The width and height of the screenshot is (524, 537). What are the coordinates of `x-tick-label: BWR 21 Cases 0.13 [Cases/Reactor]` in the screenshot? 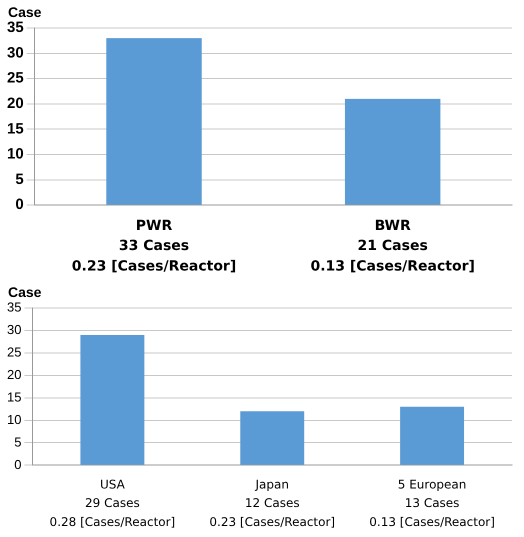 It's located at (392, 246).